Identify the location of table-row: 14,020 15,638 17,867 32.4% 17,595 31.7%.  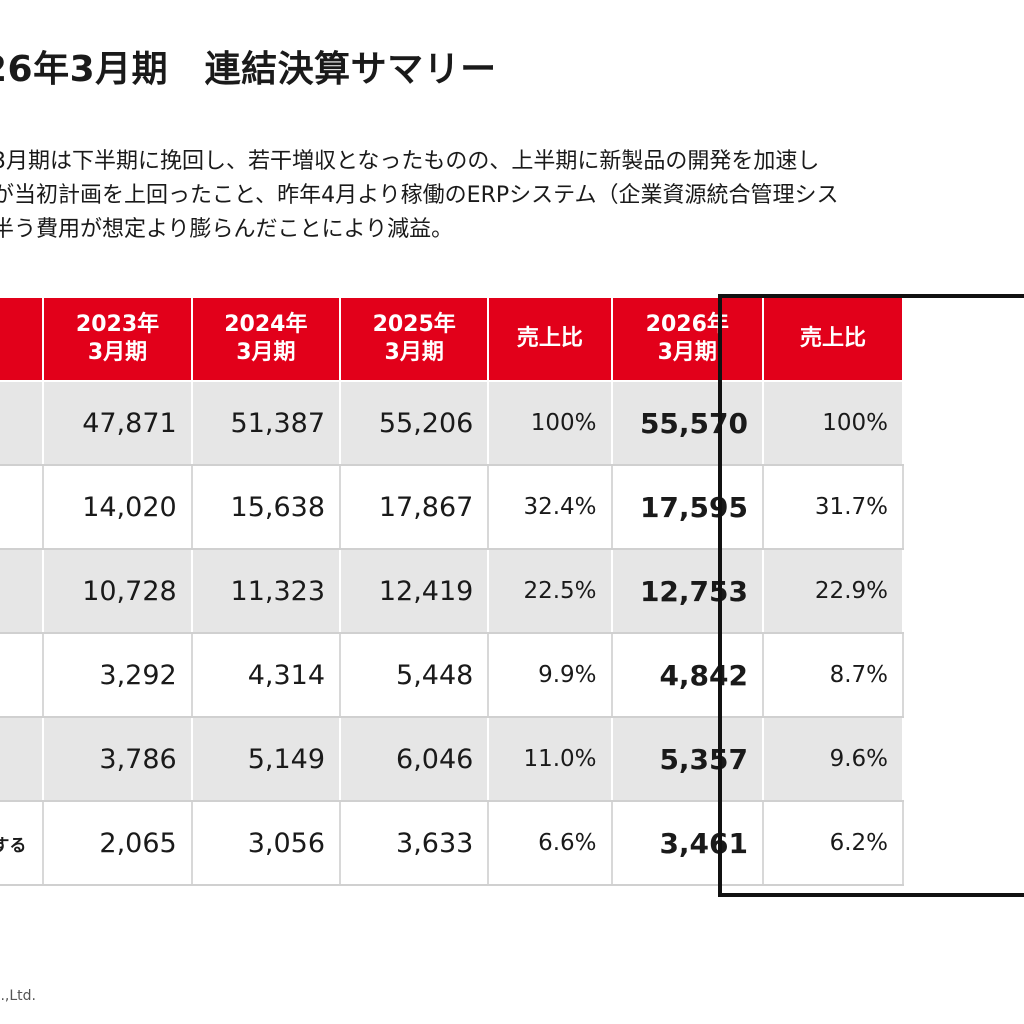
(452, 507).